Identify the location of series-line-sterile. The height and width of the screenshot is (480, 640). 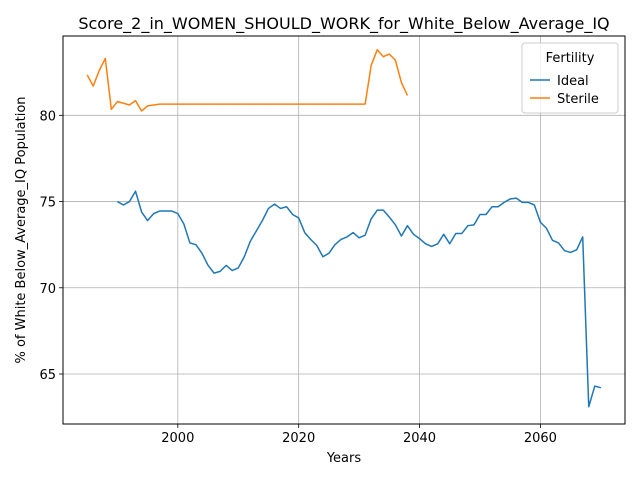
(247, 80).